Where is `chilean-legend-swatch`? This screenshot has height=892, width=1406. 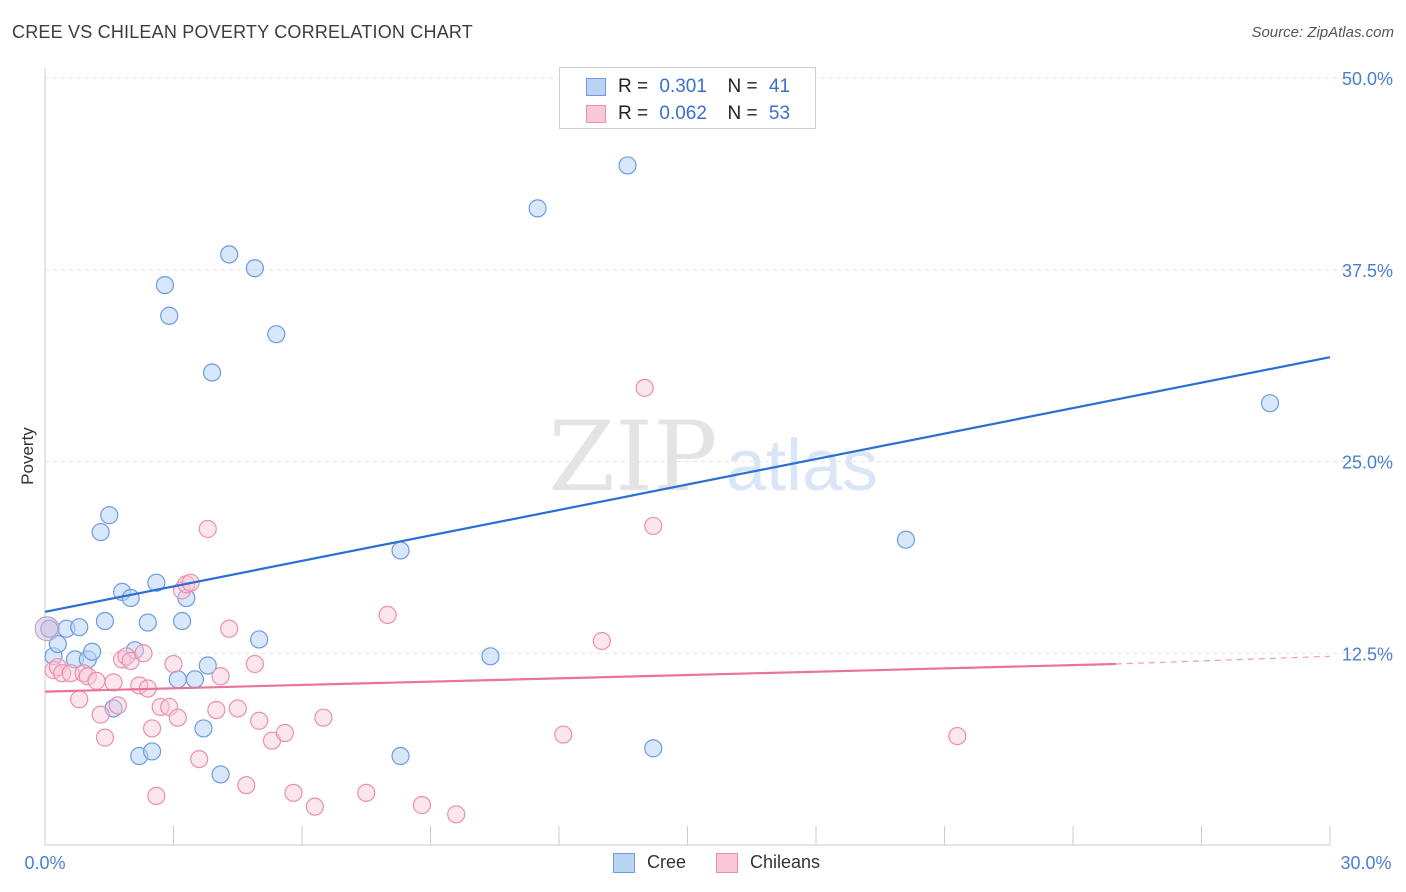 chilean-legend-swatch is located at coordinates (727, 862).